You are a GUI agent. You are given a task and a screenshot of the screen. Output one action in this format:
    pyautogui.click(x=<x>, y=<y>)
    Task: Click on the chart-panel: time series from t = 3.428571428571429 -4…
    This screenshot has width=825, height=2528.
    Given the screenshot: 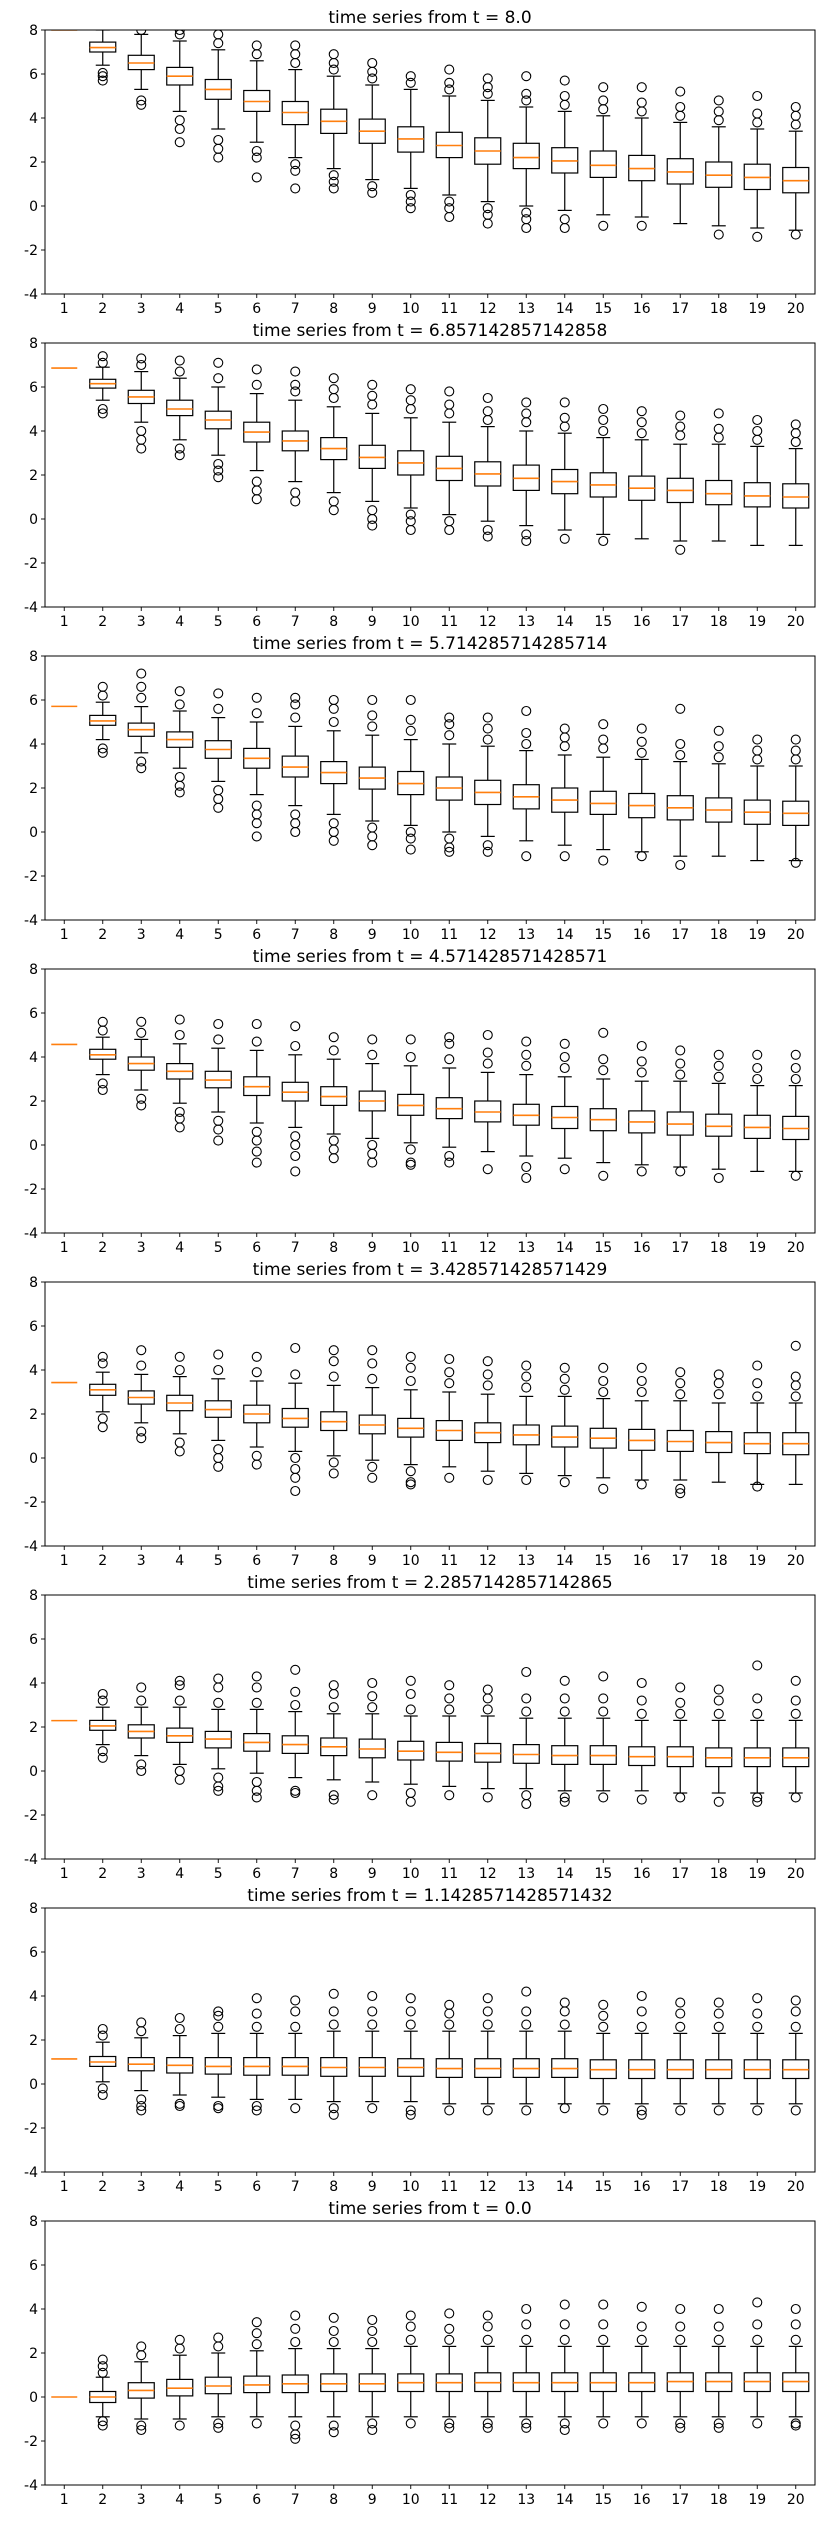 What is the action you would take?
    pyautogui.click(x=420, y=1414)
    